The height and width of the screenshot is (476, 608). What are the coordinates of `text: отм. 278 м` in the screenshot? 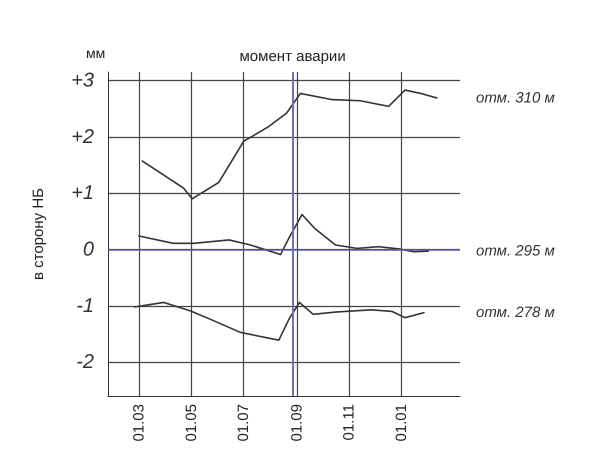 It's located at (515, 313).